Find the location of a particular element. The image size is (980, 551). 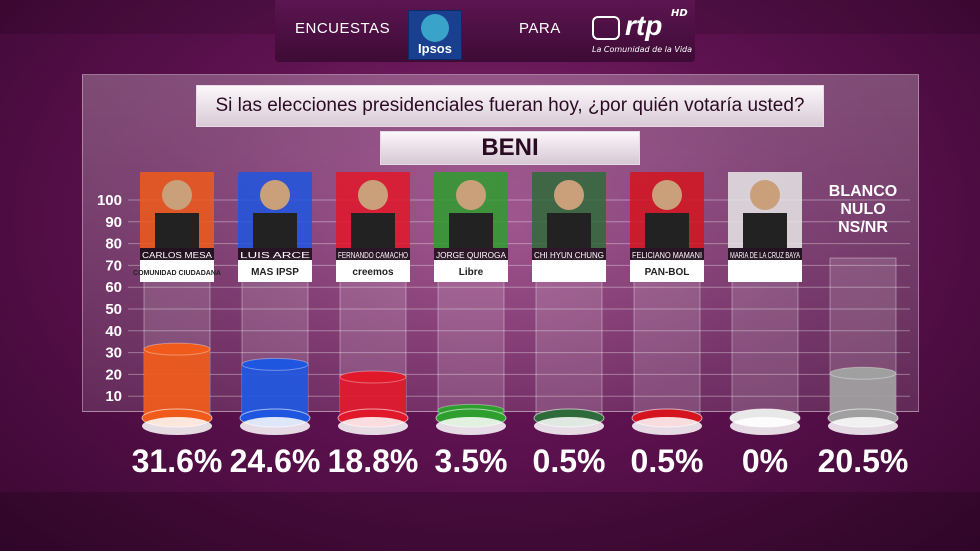

candidate-name: FELICIANO MAMANI is located at coordinates (667, 255).